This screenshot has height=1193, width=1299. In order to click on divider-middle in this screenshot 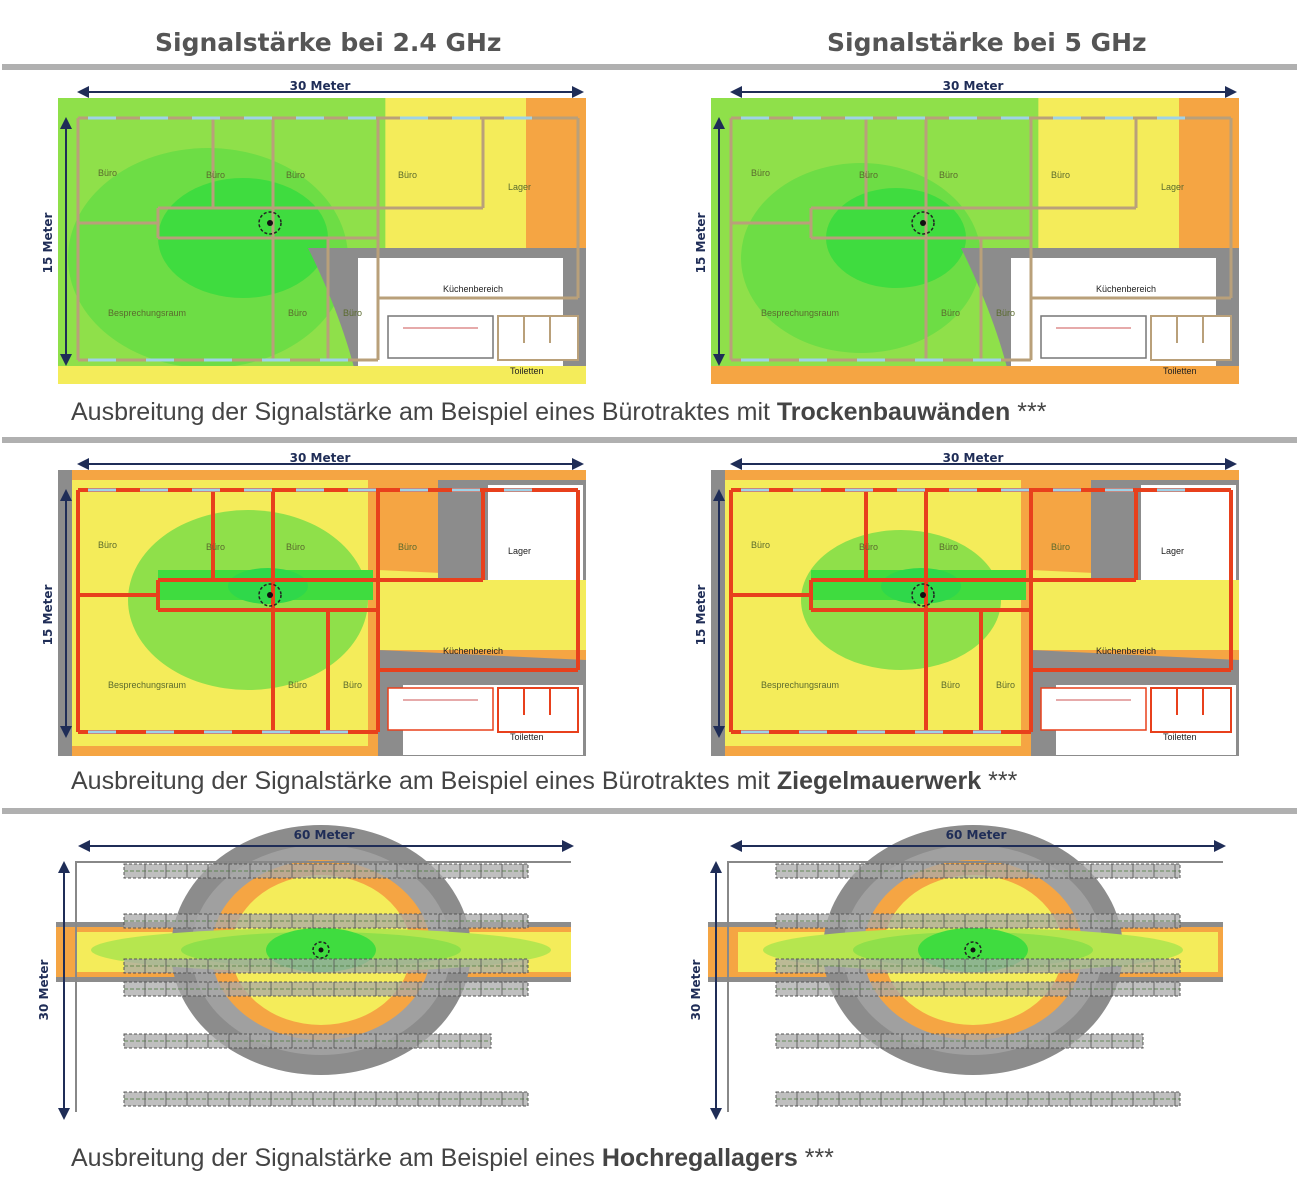, I will do `click(649, 440)`.